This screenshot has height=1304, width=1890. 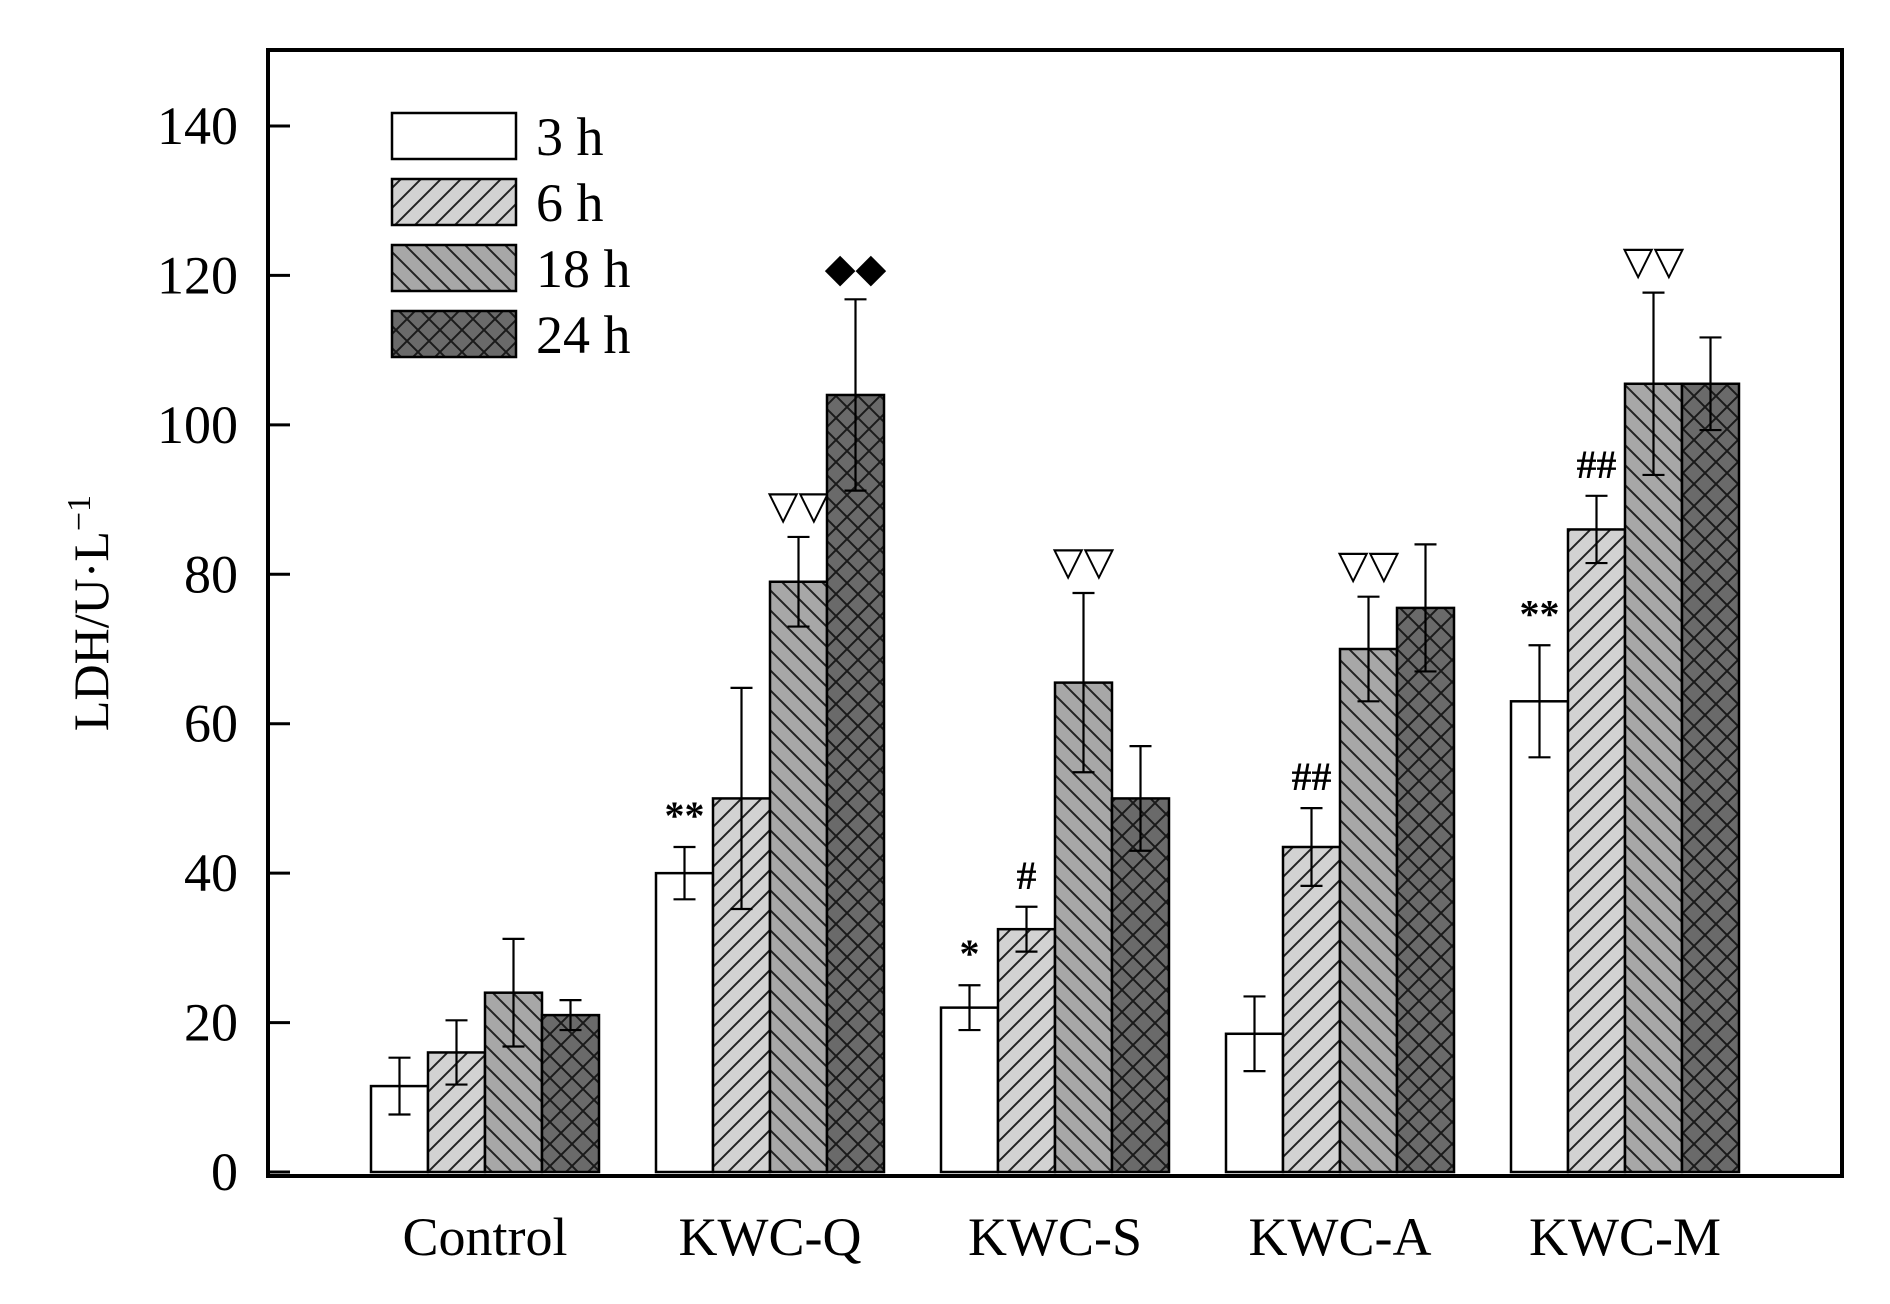 I want to click on y-tick-label: 100, so click(x=197, y=425).